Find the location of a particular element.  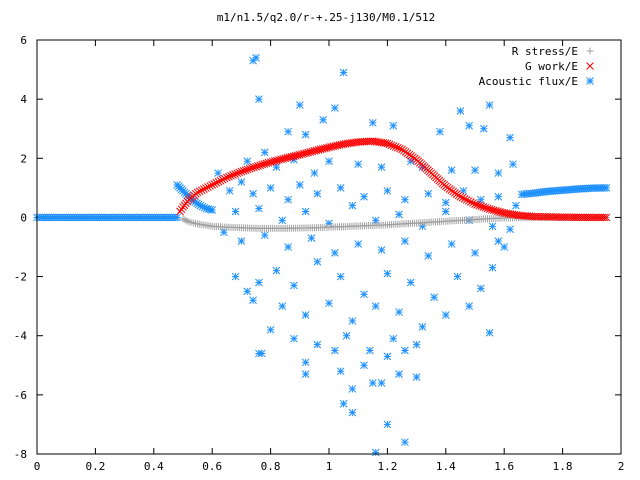

x-tick-label: 0.8 is located at coordinates (271, 466).